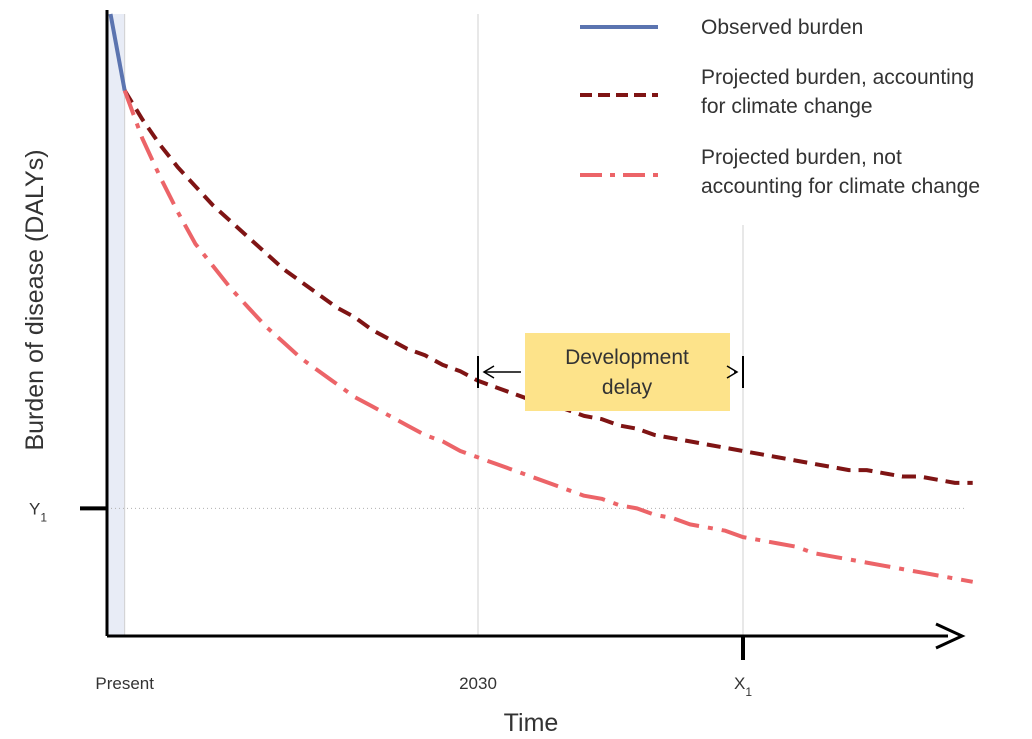 The image size is (1032, 739). Describe the element at coordinates (478, 683) in the screenshot. I see `x-tick-label-y2030: 2030` at that location.